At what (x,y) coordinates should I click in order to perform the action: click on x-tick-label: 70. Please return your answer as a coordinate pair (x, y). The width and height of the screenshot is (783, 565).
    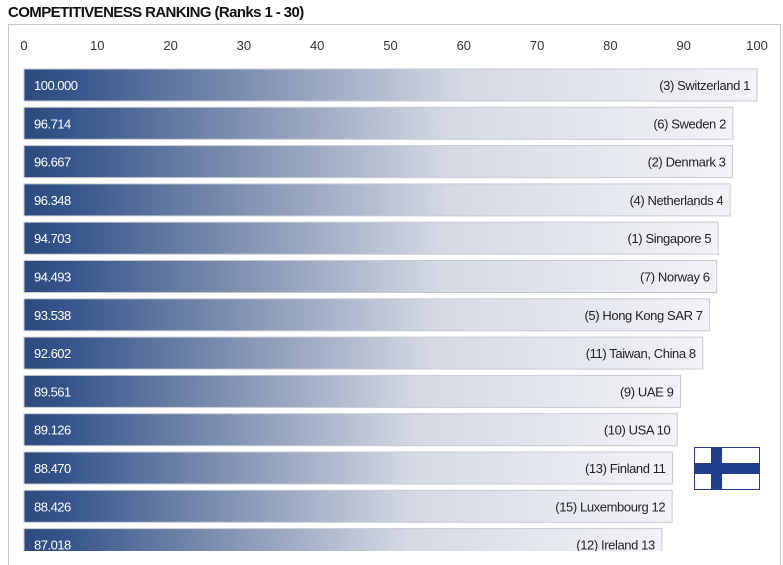
    Looking at the image, I should click on (537, 45).